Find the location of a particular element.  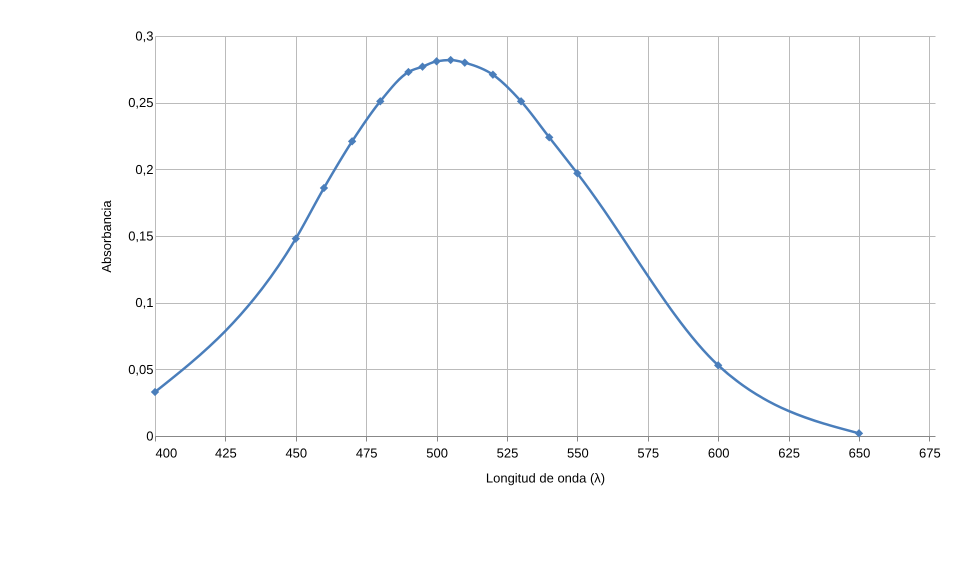

x-tick-label: 650 is located at coordinates (859, 453).